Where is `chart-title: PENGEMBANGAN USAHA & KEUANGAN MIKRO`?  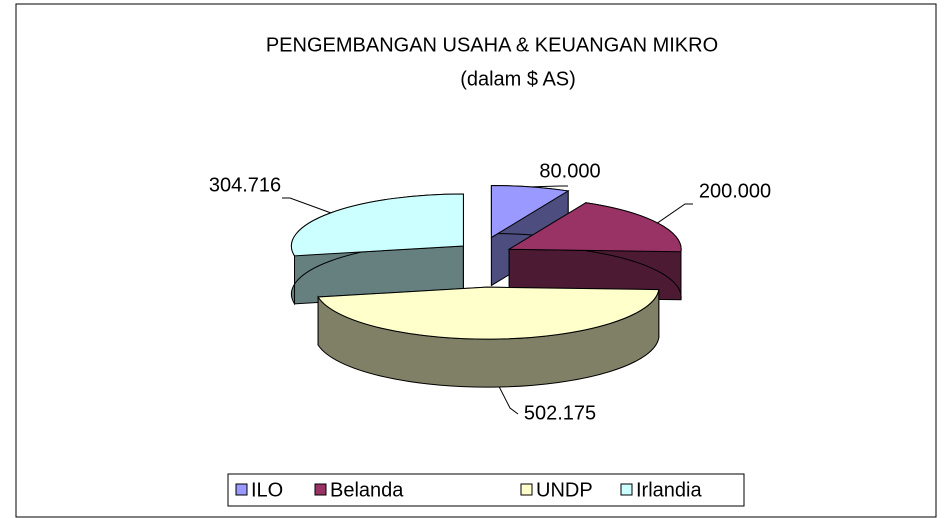
chart-title: PENGEMBANGAN USAHA & KEUANGAN MIKRO is located at coordinates (492, 45).